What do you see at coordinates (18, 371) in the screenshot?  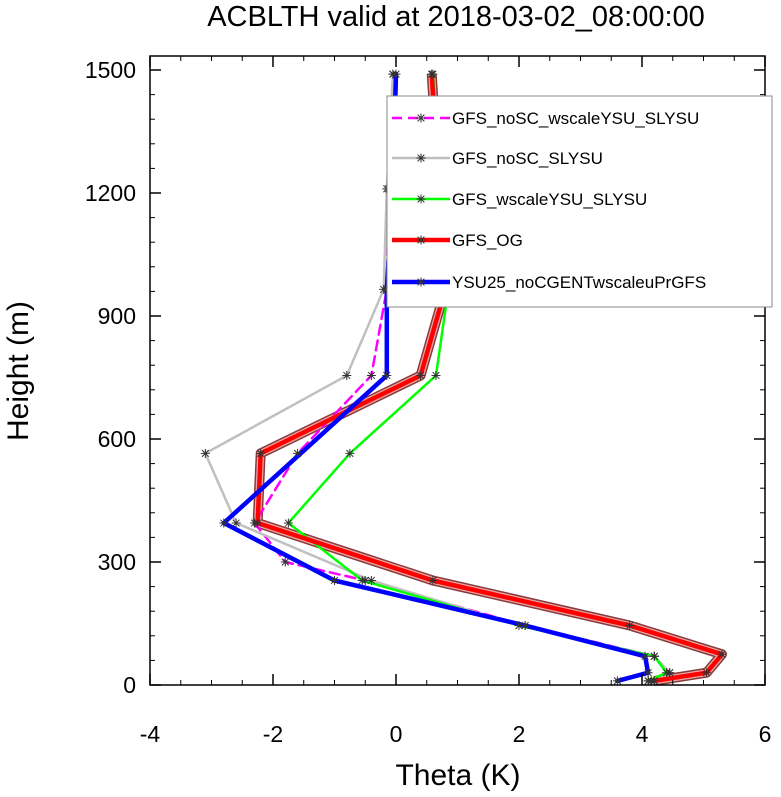 I see `y-axis-title: Height (m)` at bounding box center [18, 371].